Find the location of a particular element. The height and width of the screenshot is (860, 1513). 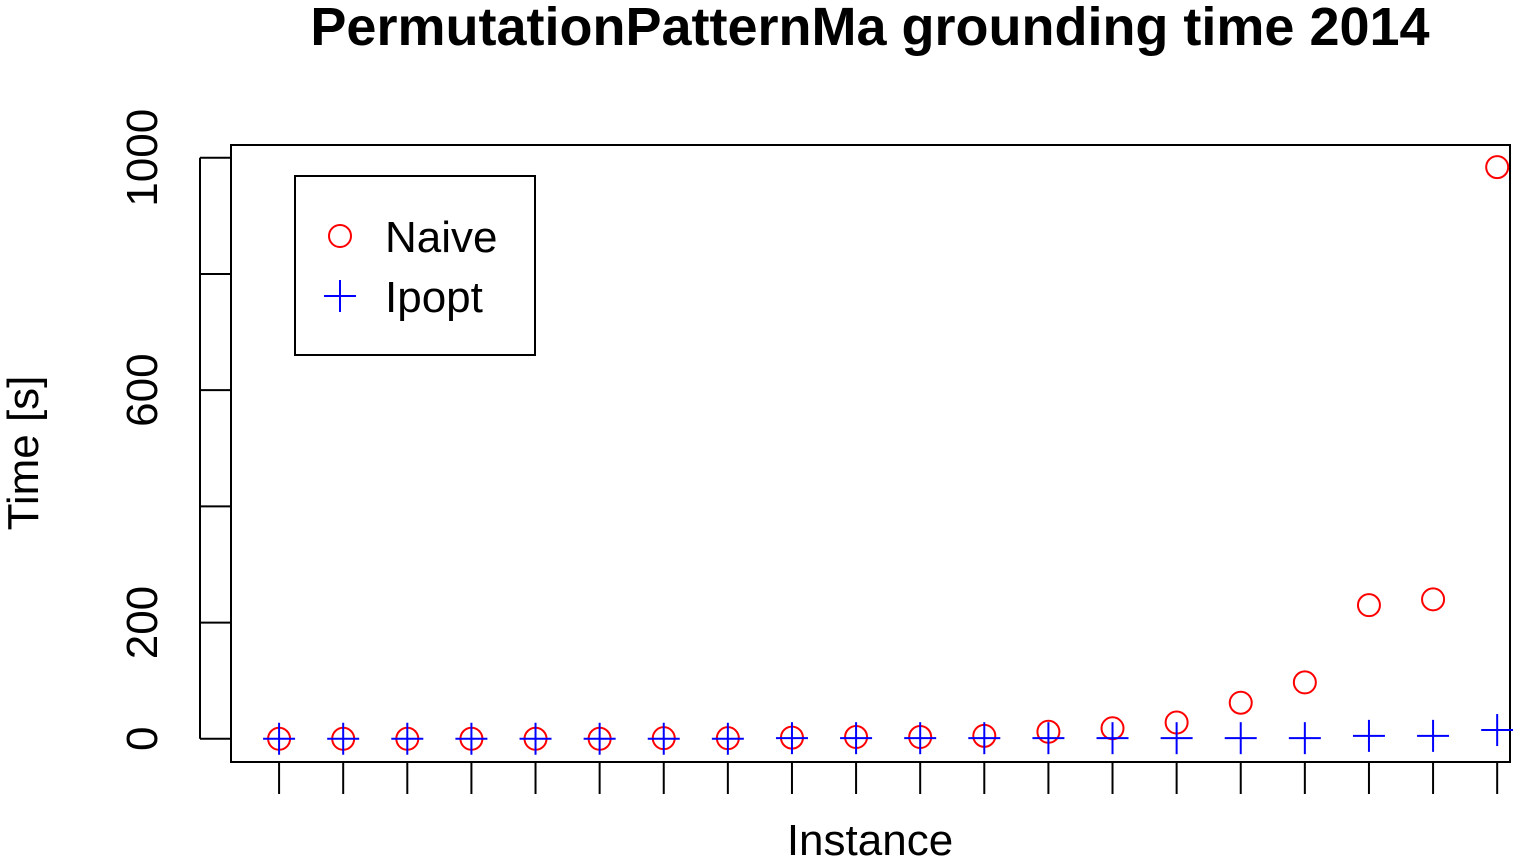

series-ipopt is located at coordinates (888, 734).